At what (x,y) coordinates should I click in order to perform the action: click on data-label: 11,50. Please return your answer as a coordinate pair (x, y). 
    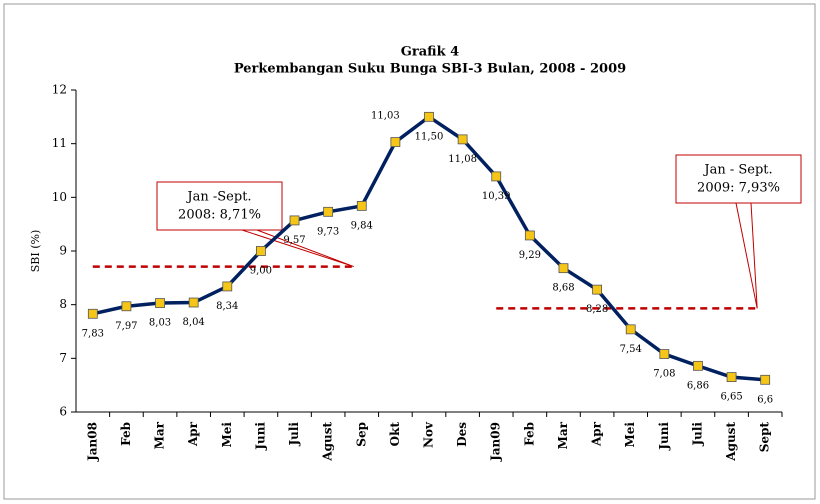
    Looking at the image, I should click on (429, 136).